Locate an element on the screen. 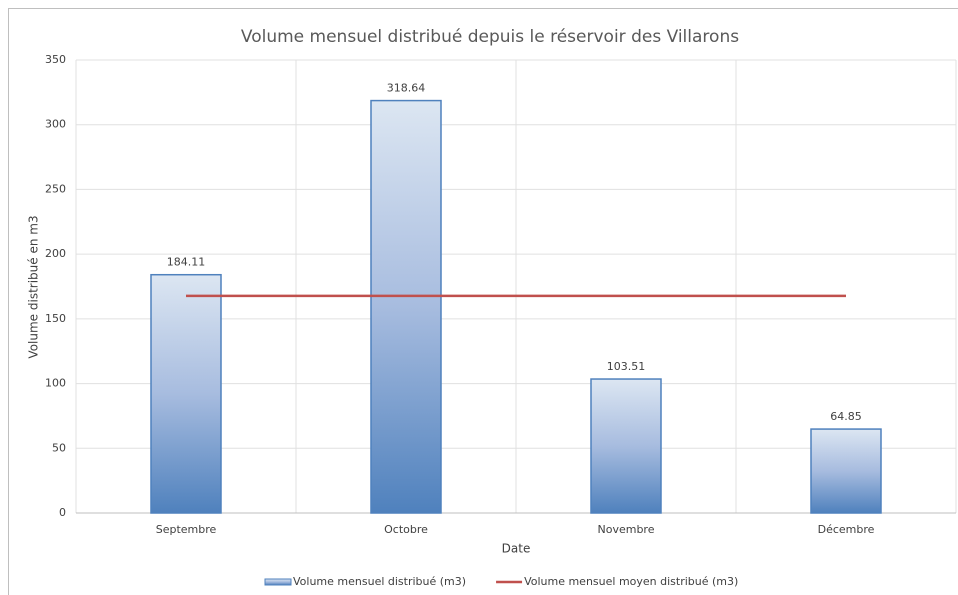 This screenshot has height=595, width=958. data-label: 184.11 is located at coordinates (186, 262).